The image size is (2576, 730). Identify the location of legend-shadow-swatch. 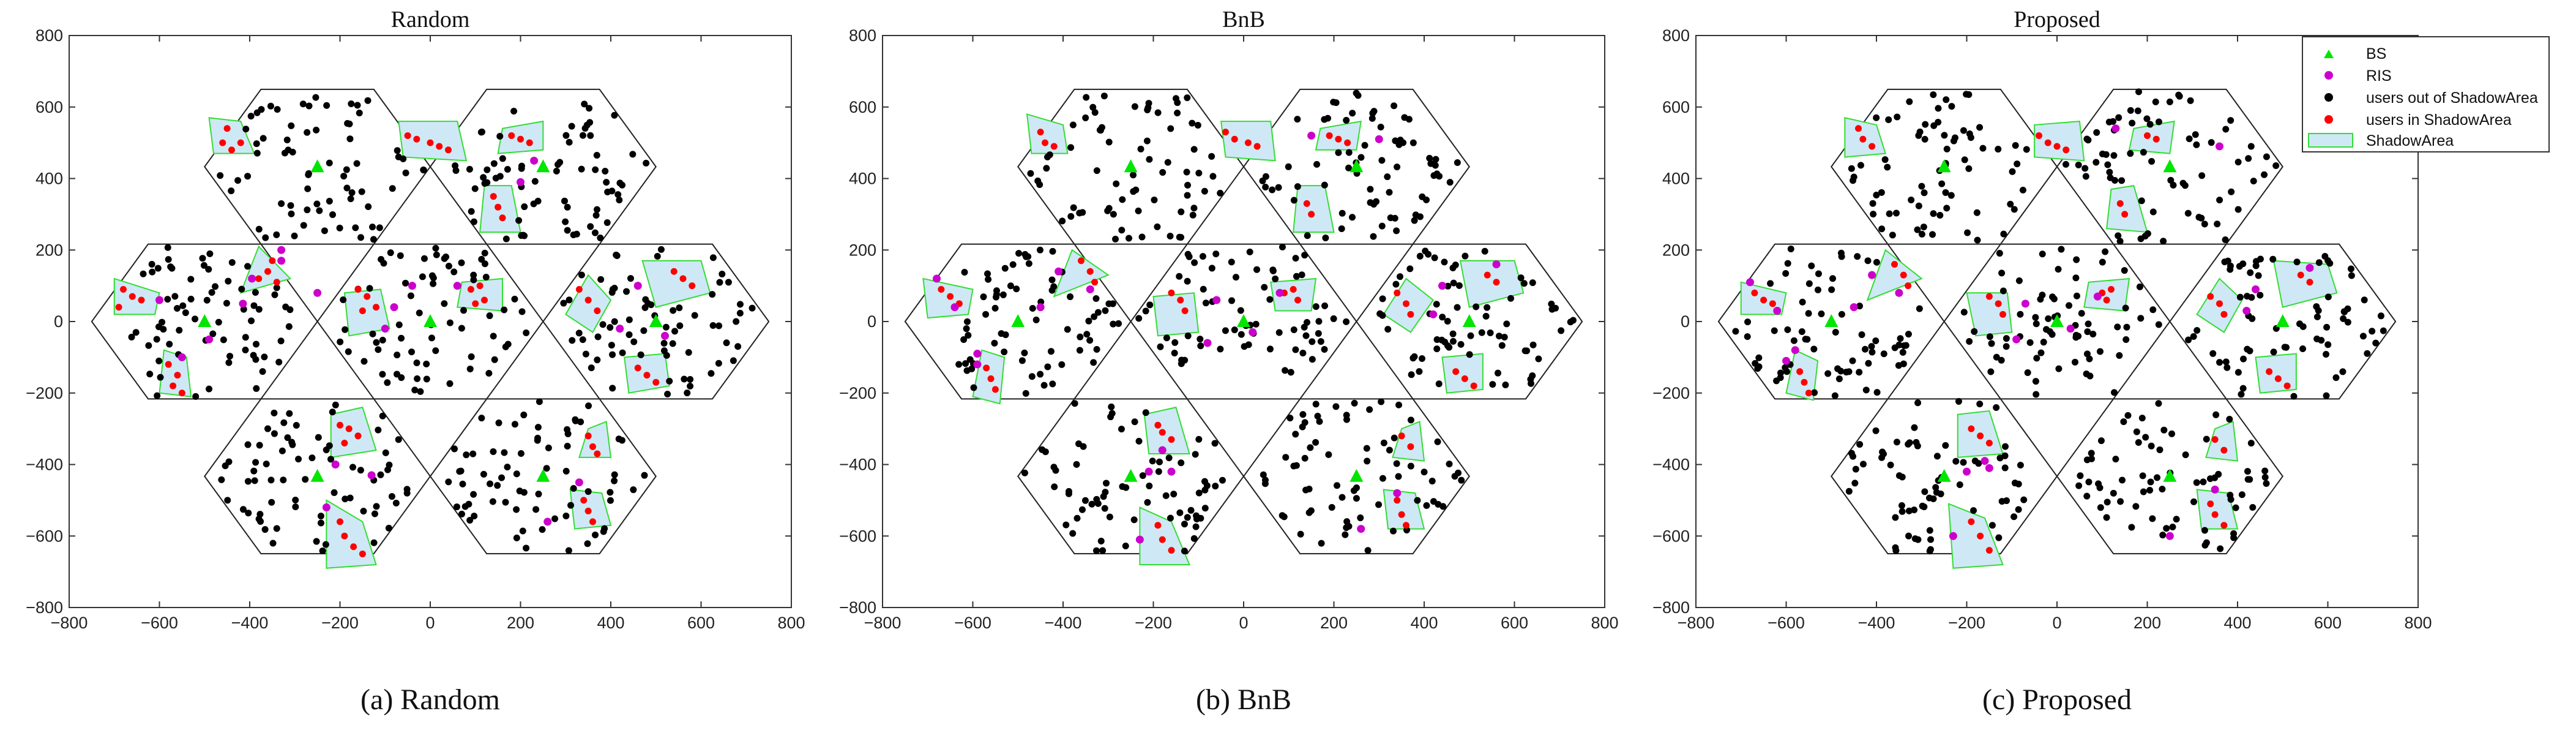
(2330, 140).